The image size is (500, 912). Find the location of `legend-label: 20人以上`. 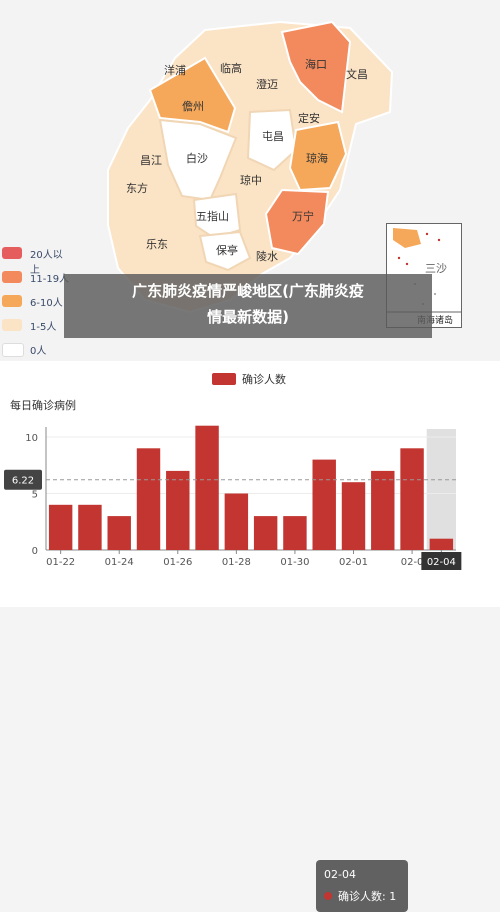

legend-label: 20人以上 is located at coordinates (46, 263).